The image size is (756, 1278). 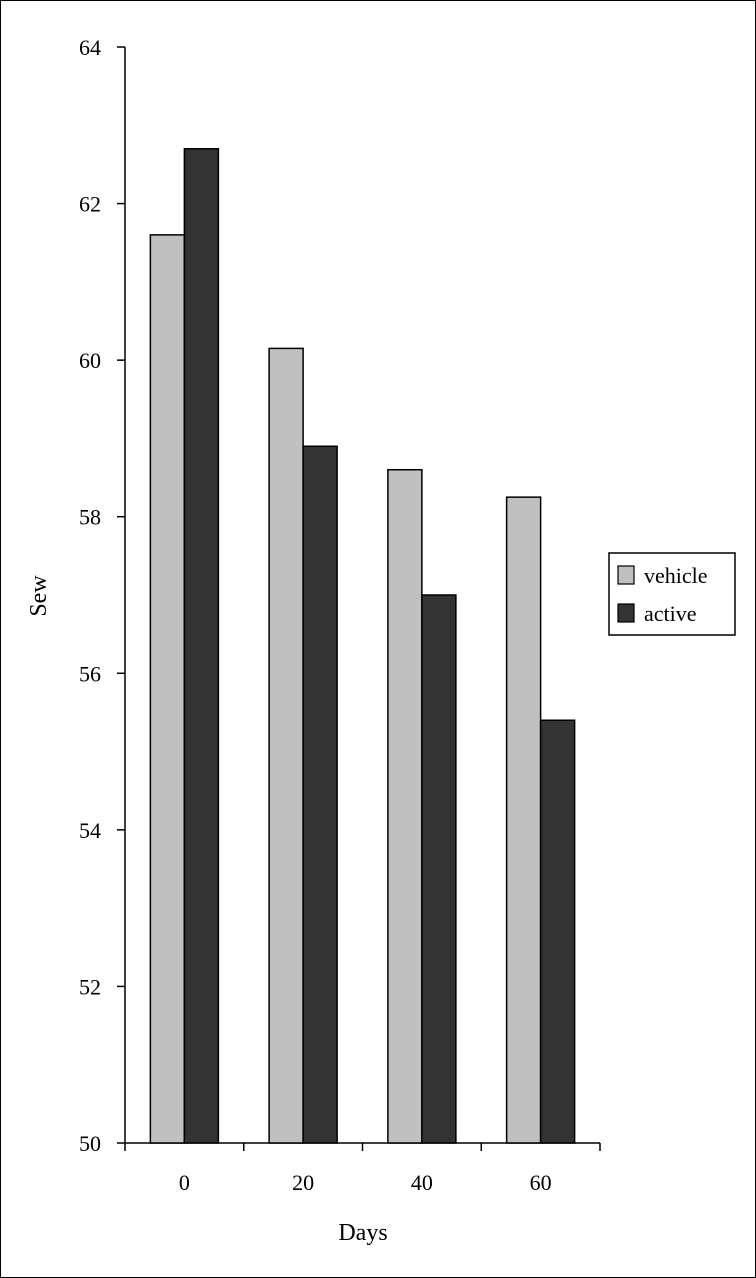 I want to click on legend: vehicle active, so click(x=672, y=594).